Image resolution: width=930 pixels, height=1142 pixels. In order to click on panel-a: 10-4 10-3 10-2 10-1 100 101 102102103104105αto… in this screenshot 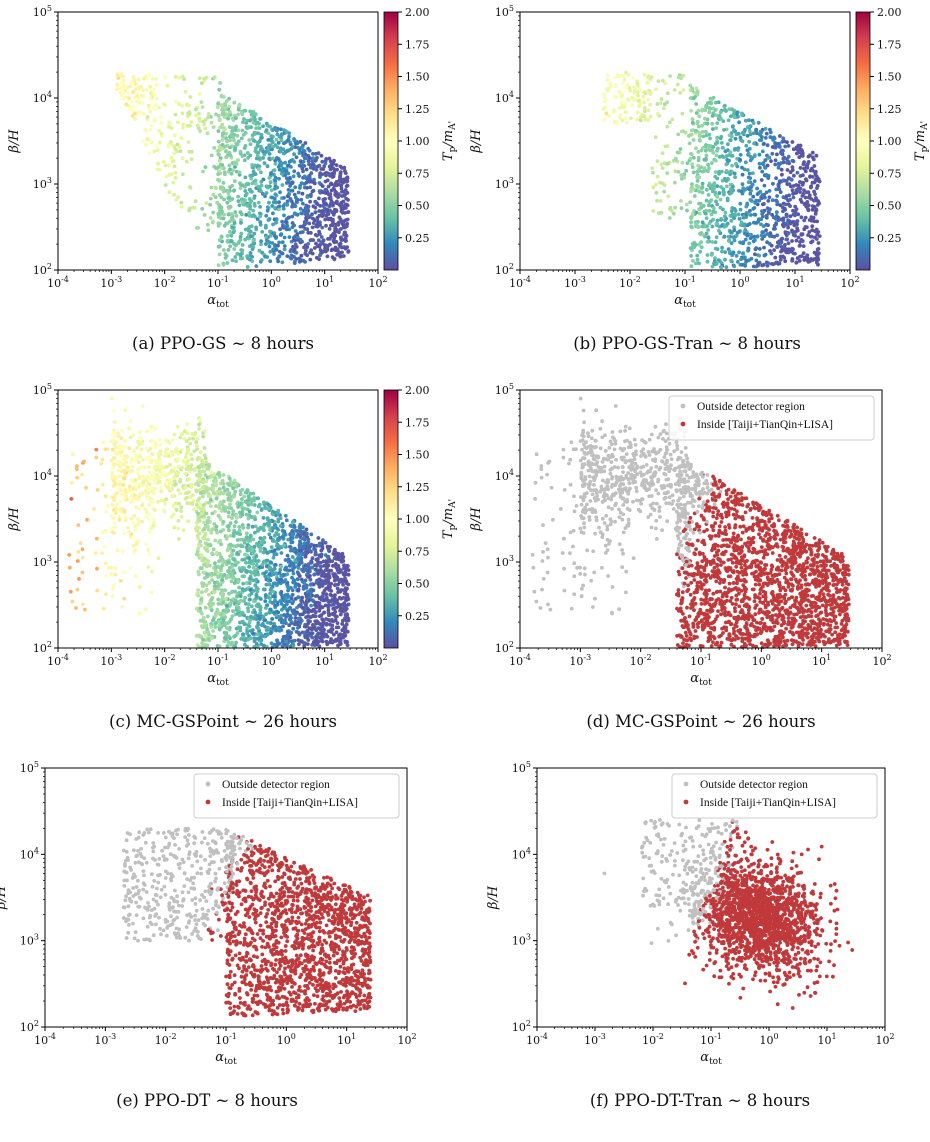, I will do `click(232, 178)`.